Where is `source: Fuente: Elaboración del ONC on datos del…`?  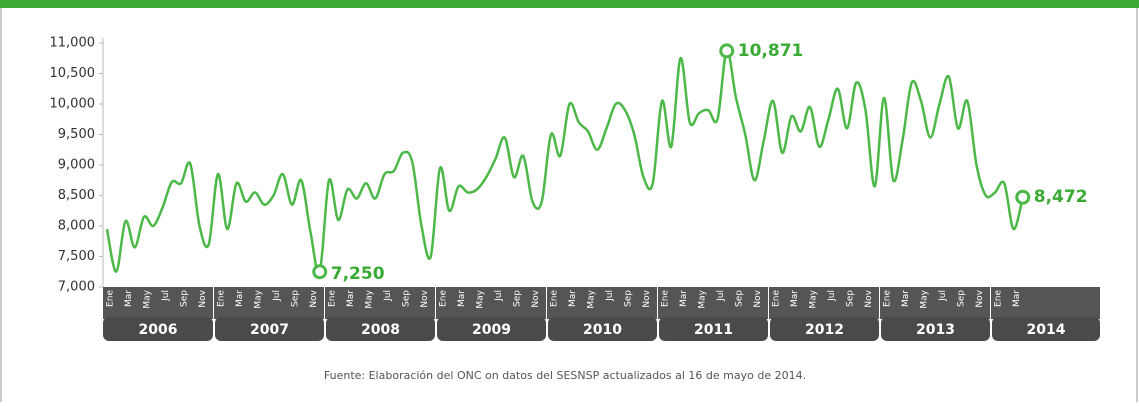 source: Fuente: Elaboración del ONC on datos del… is located at coordinates (565, 375).